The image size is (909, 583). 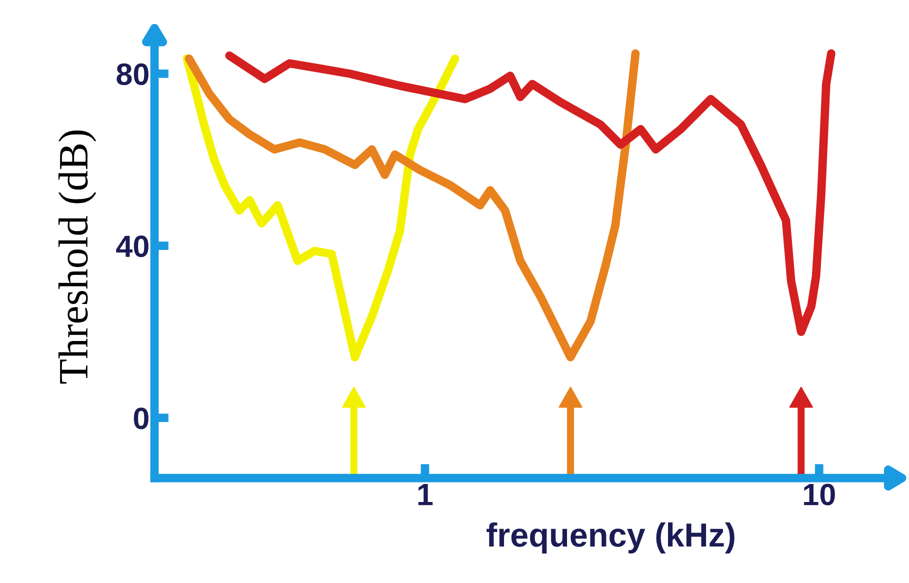 What do you see at coordinates (132, 247) in the screenshot?
I see `y-tick-label: 40` at bounding box center [132, 247].